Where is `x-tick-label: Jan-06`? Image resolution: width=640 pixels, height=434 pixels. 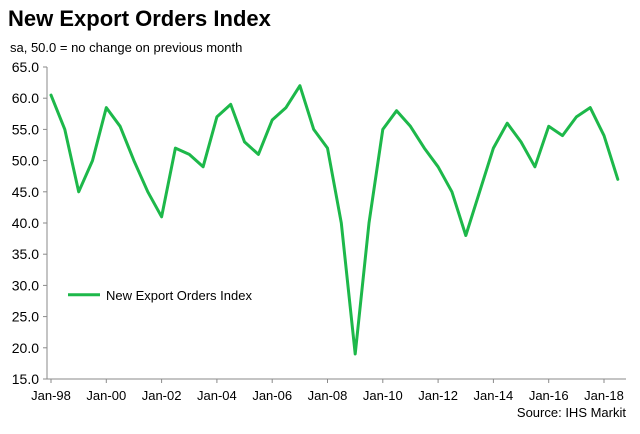 x-tick-label: Jan-06 is located at coordinates (272, 395).